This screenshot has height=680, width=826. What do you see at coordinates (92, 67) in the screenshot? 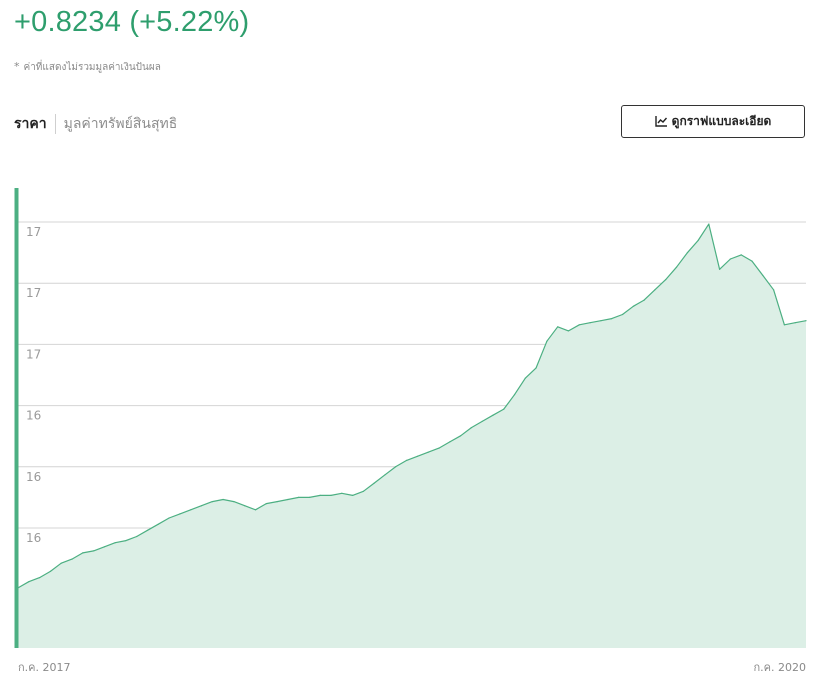
I see `note-text: ค่าที่แสดงไม่รวมมูลค่าเงินปันผล` at bounding box center [92, 67].